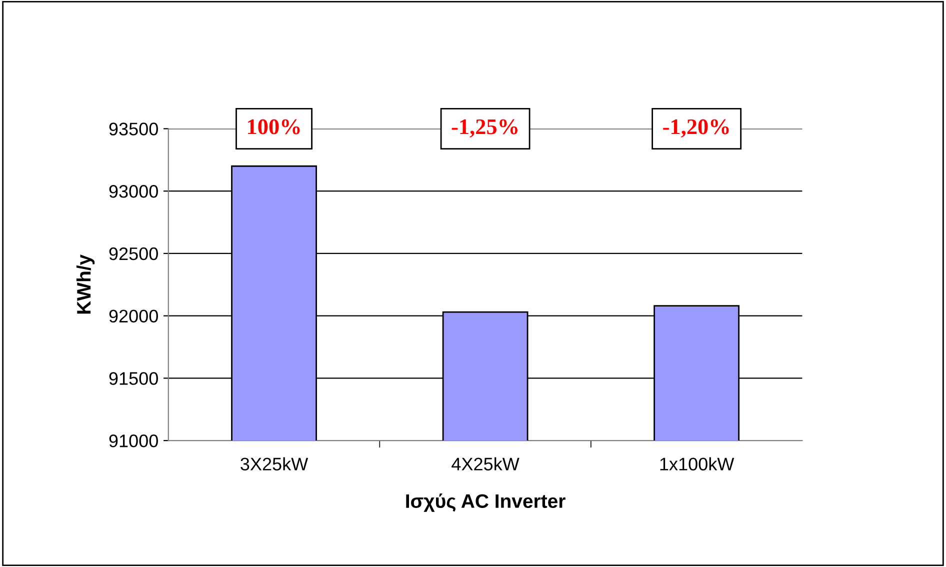 Image resolution: width=946 pixels, height=567 pixels. Describe the element at coordinates (486, 463) in the screenshot. I see `x-tick-label: 4X25kW` at that location.